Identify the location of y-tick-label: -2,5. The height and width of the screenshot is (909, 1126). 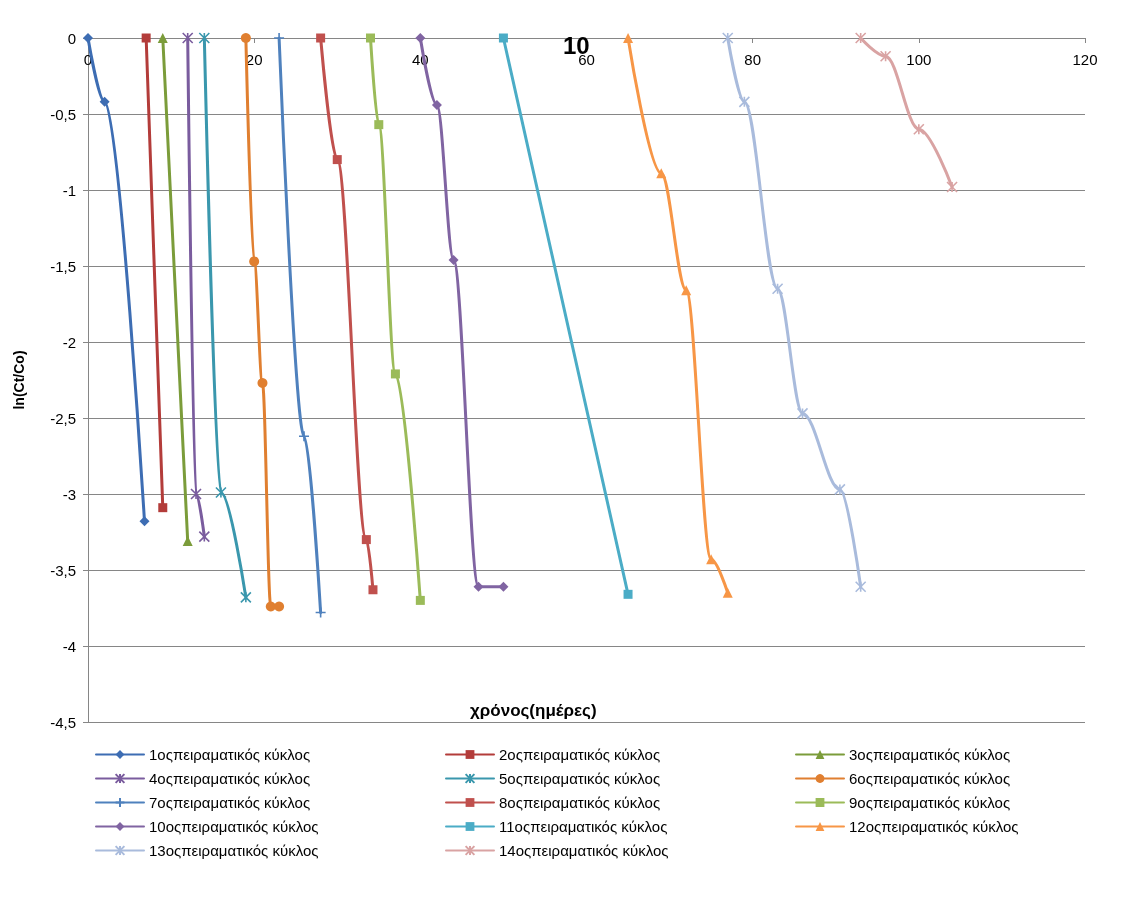
(63, 418).